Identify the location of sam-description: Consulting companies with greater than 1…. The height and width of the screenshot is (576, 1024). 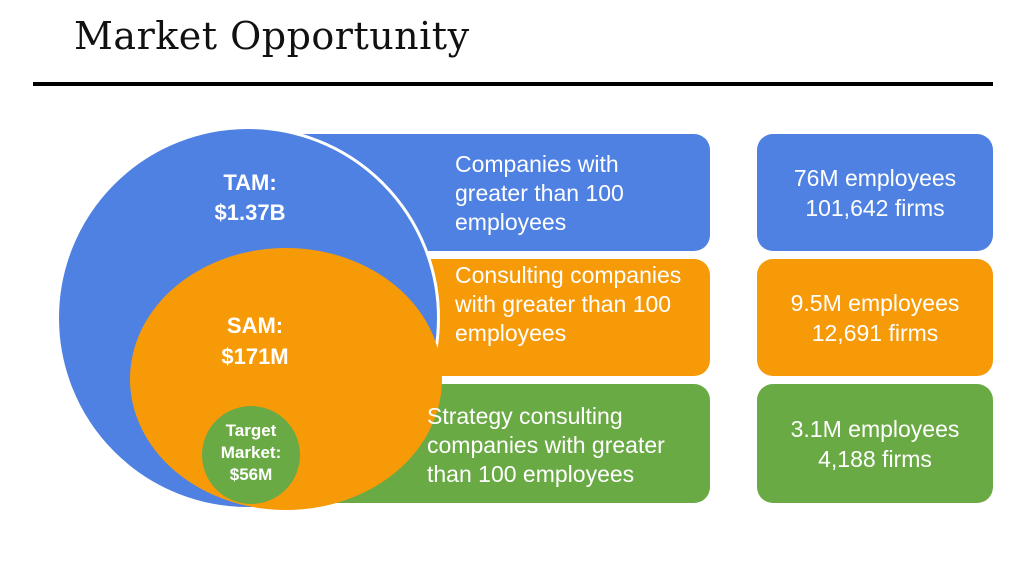
(568, 304).